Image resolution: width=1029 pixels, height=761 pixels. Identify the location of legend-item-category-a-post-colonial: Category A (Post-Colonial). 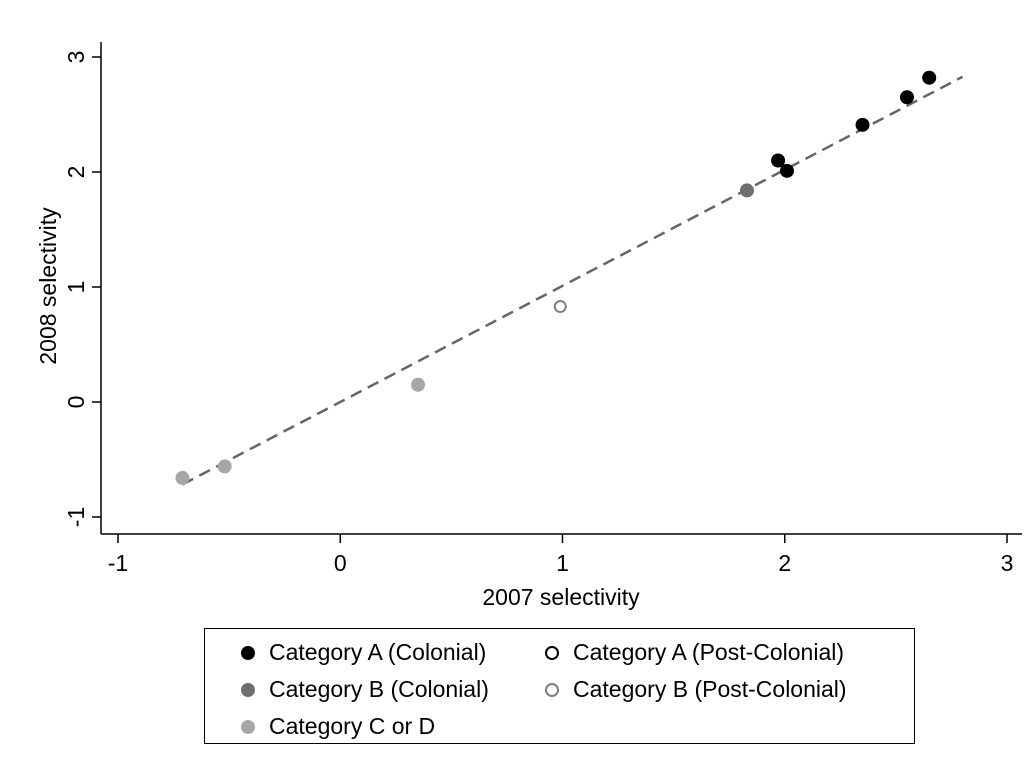
(694, 652).